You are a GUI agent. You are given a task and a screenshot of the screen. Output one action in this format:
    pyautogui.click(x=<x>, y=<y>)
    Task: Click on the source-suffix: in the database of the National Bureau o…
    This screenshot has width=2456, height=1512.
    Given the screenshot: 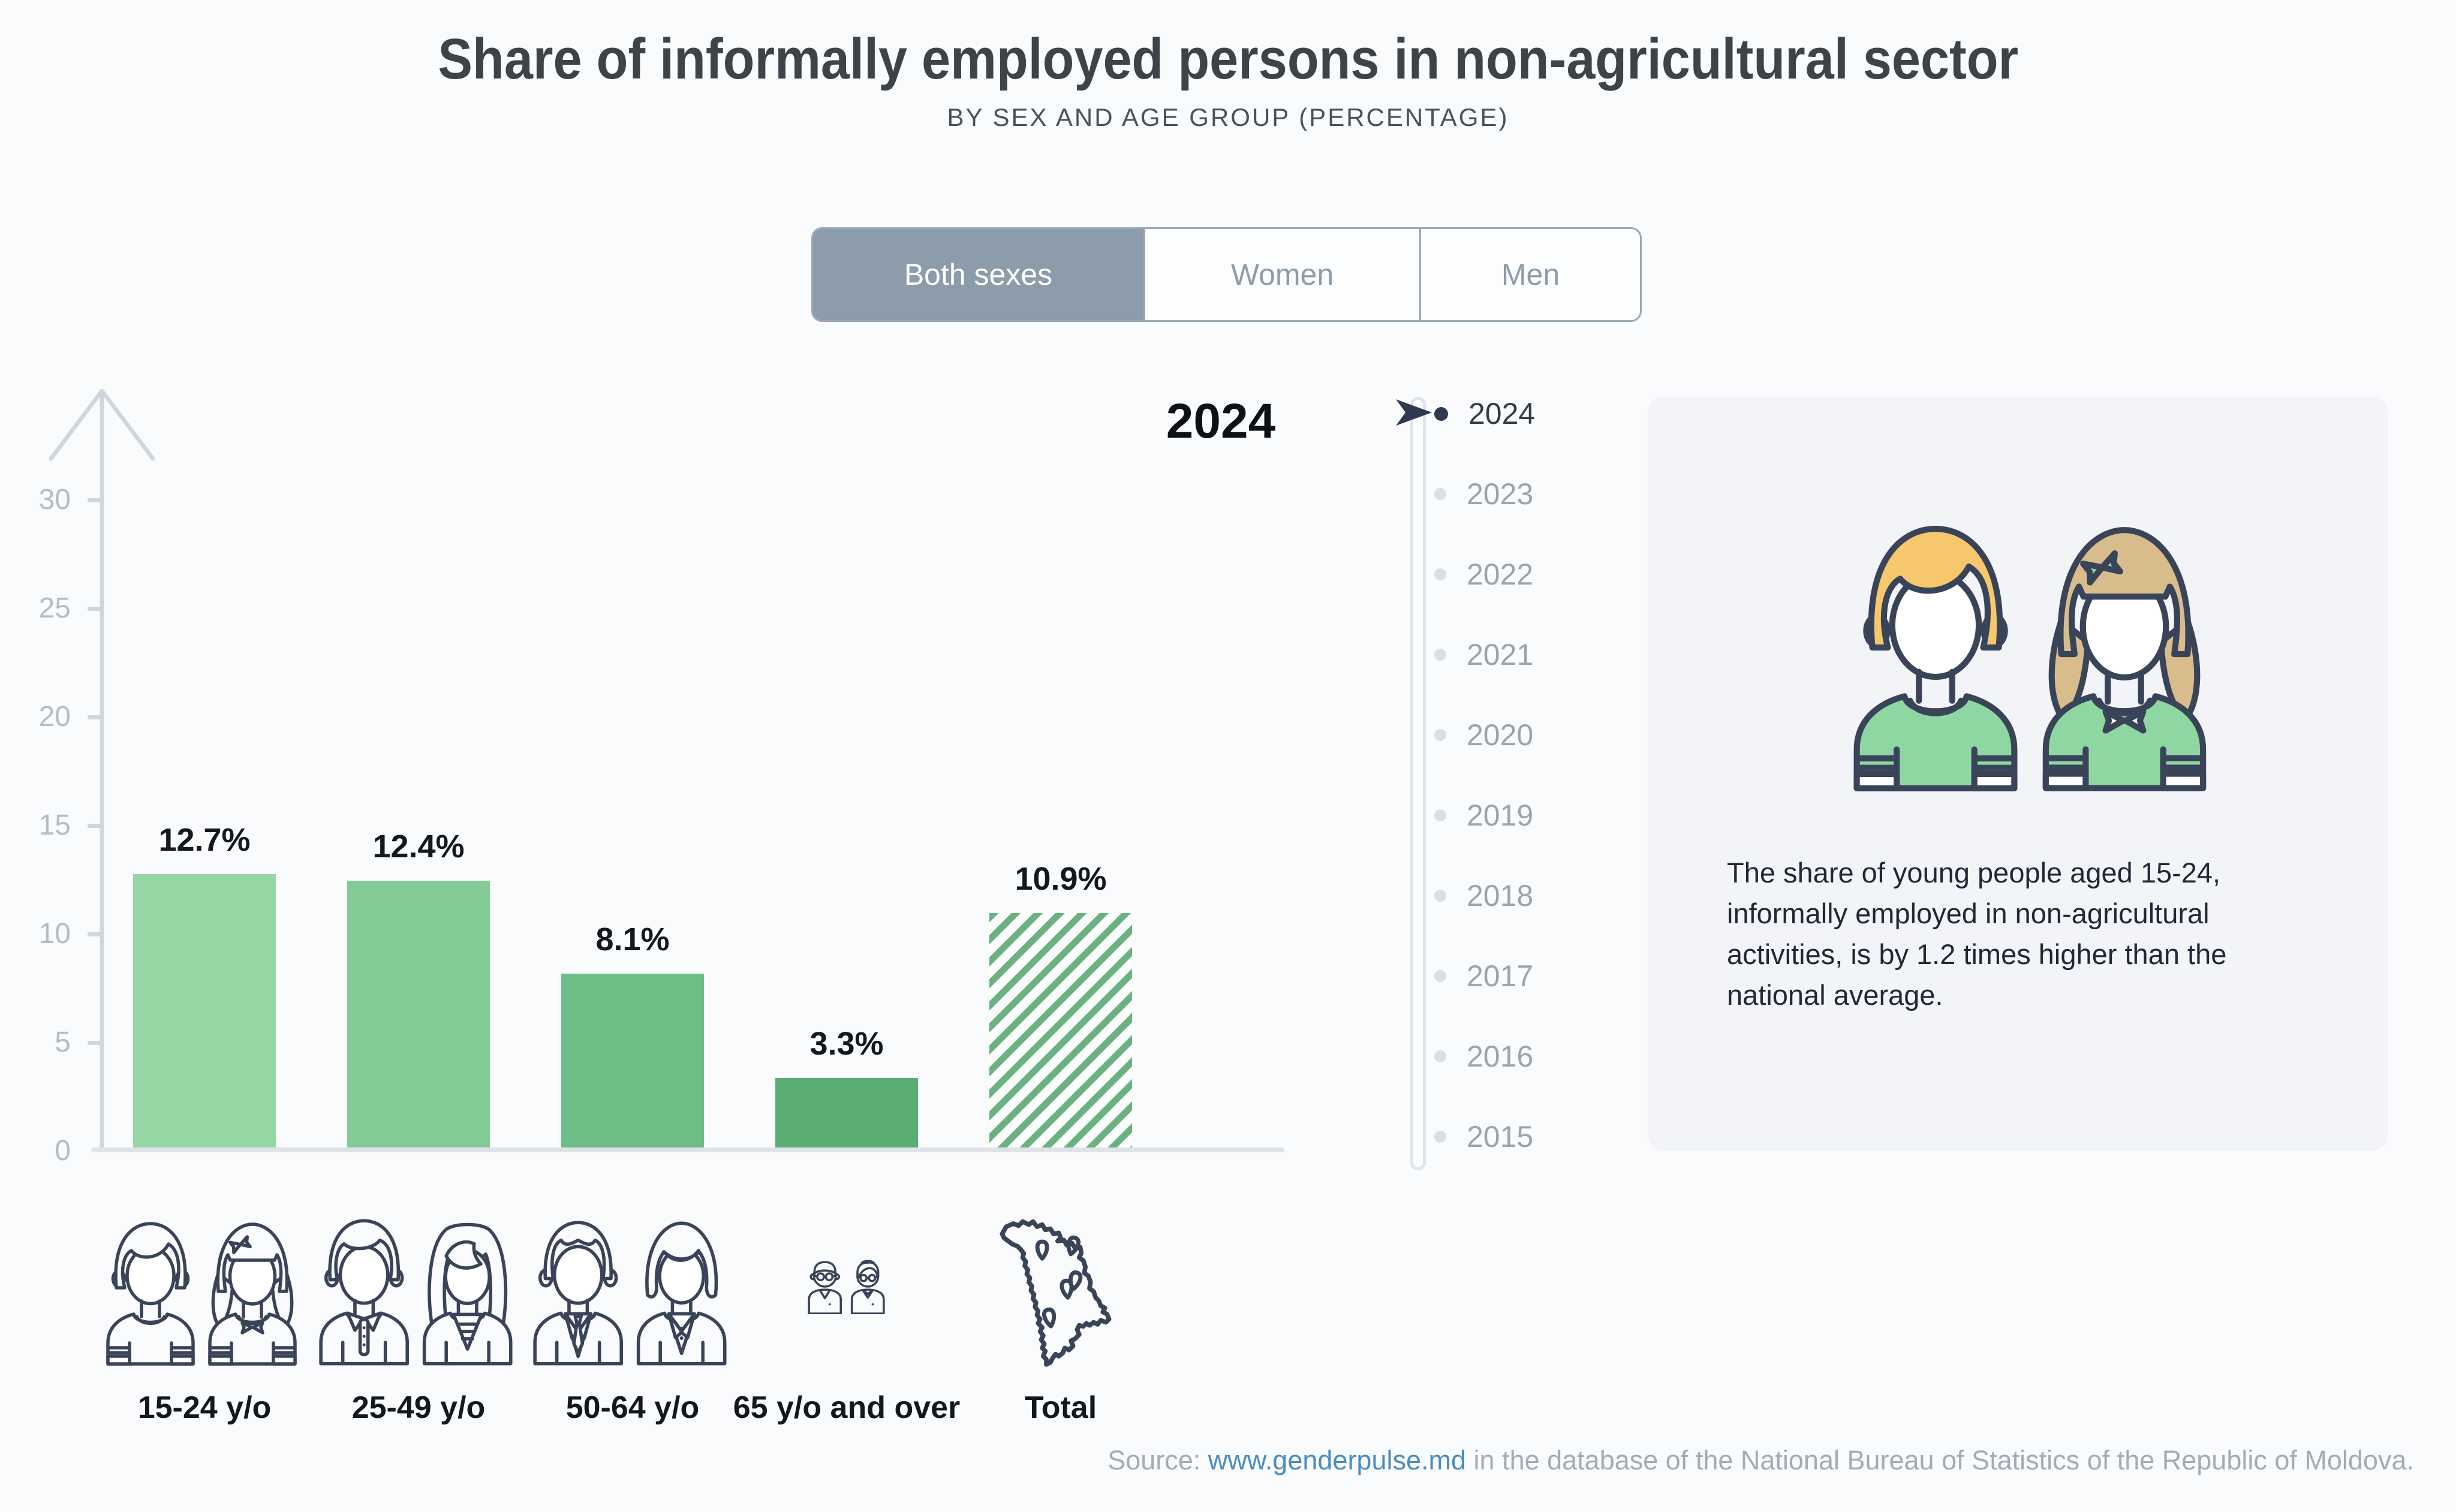 What is the action you would take?
    pyautogui.click(x=1940, y=1460)
    